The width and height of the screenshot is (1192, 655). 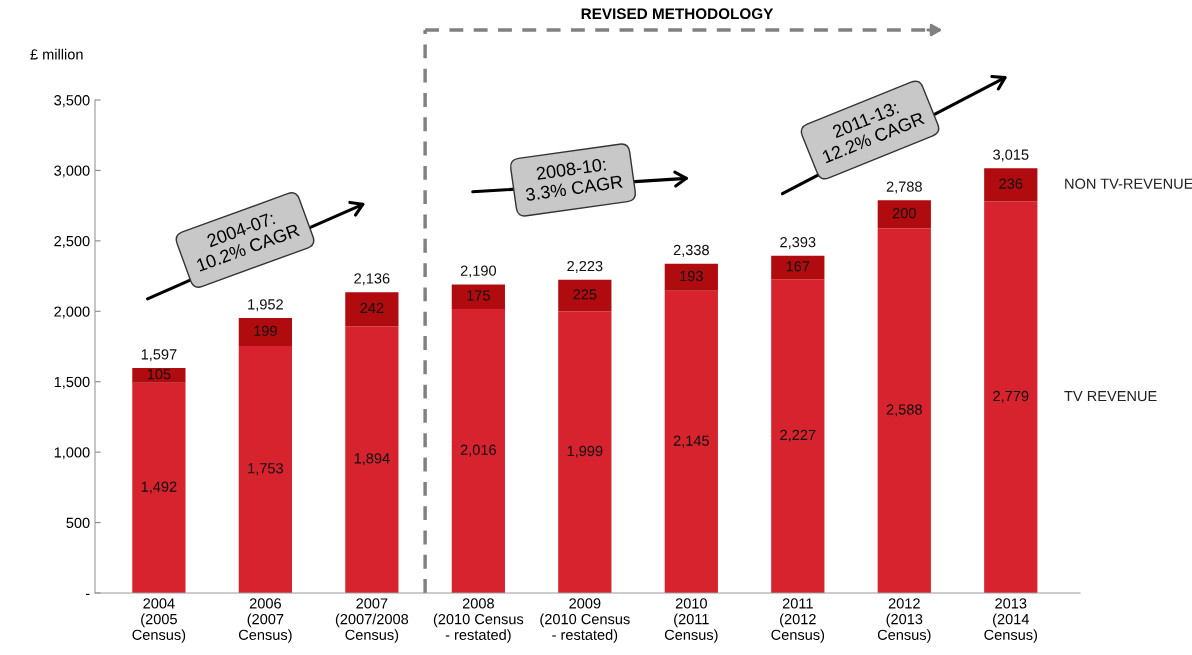 What do you see at coordinates (585, 620) in the screenshot?
I see `x-tick-label: 2009 (2010 Census - restated)` at bounding box center [585, 620].